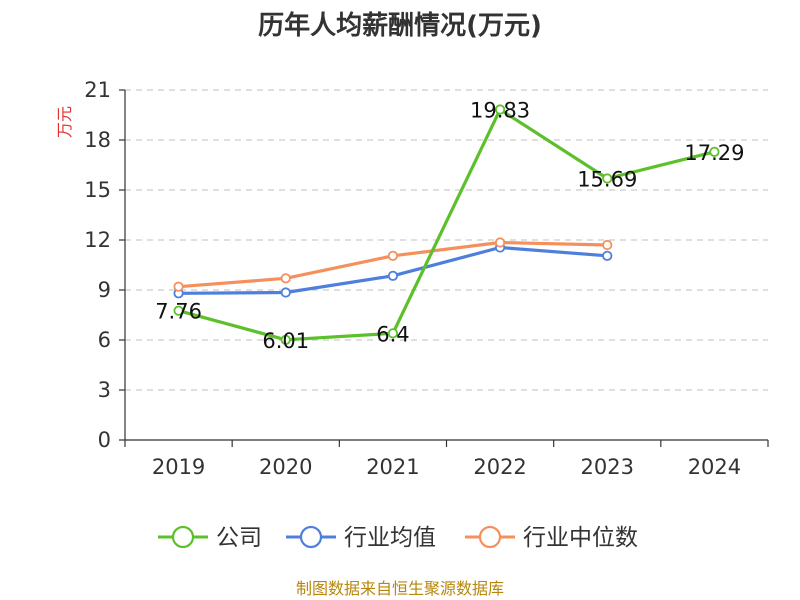 Image resolution: width=800 pixels, height=600 pixels. I want to click on data-label: 17.29, so click(714, 153).